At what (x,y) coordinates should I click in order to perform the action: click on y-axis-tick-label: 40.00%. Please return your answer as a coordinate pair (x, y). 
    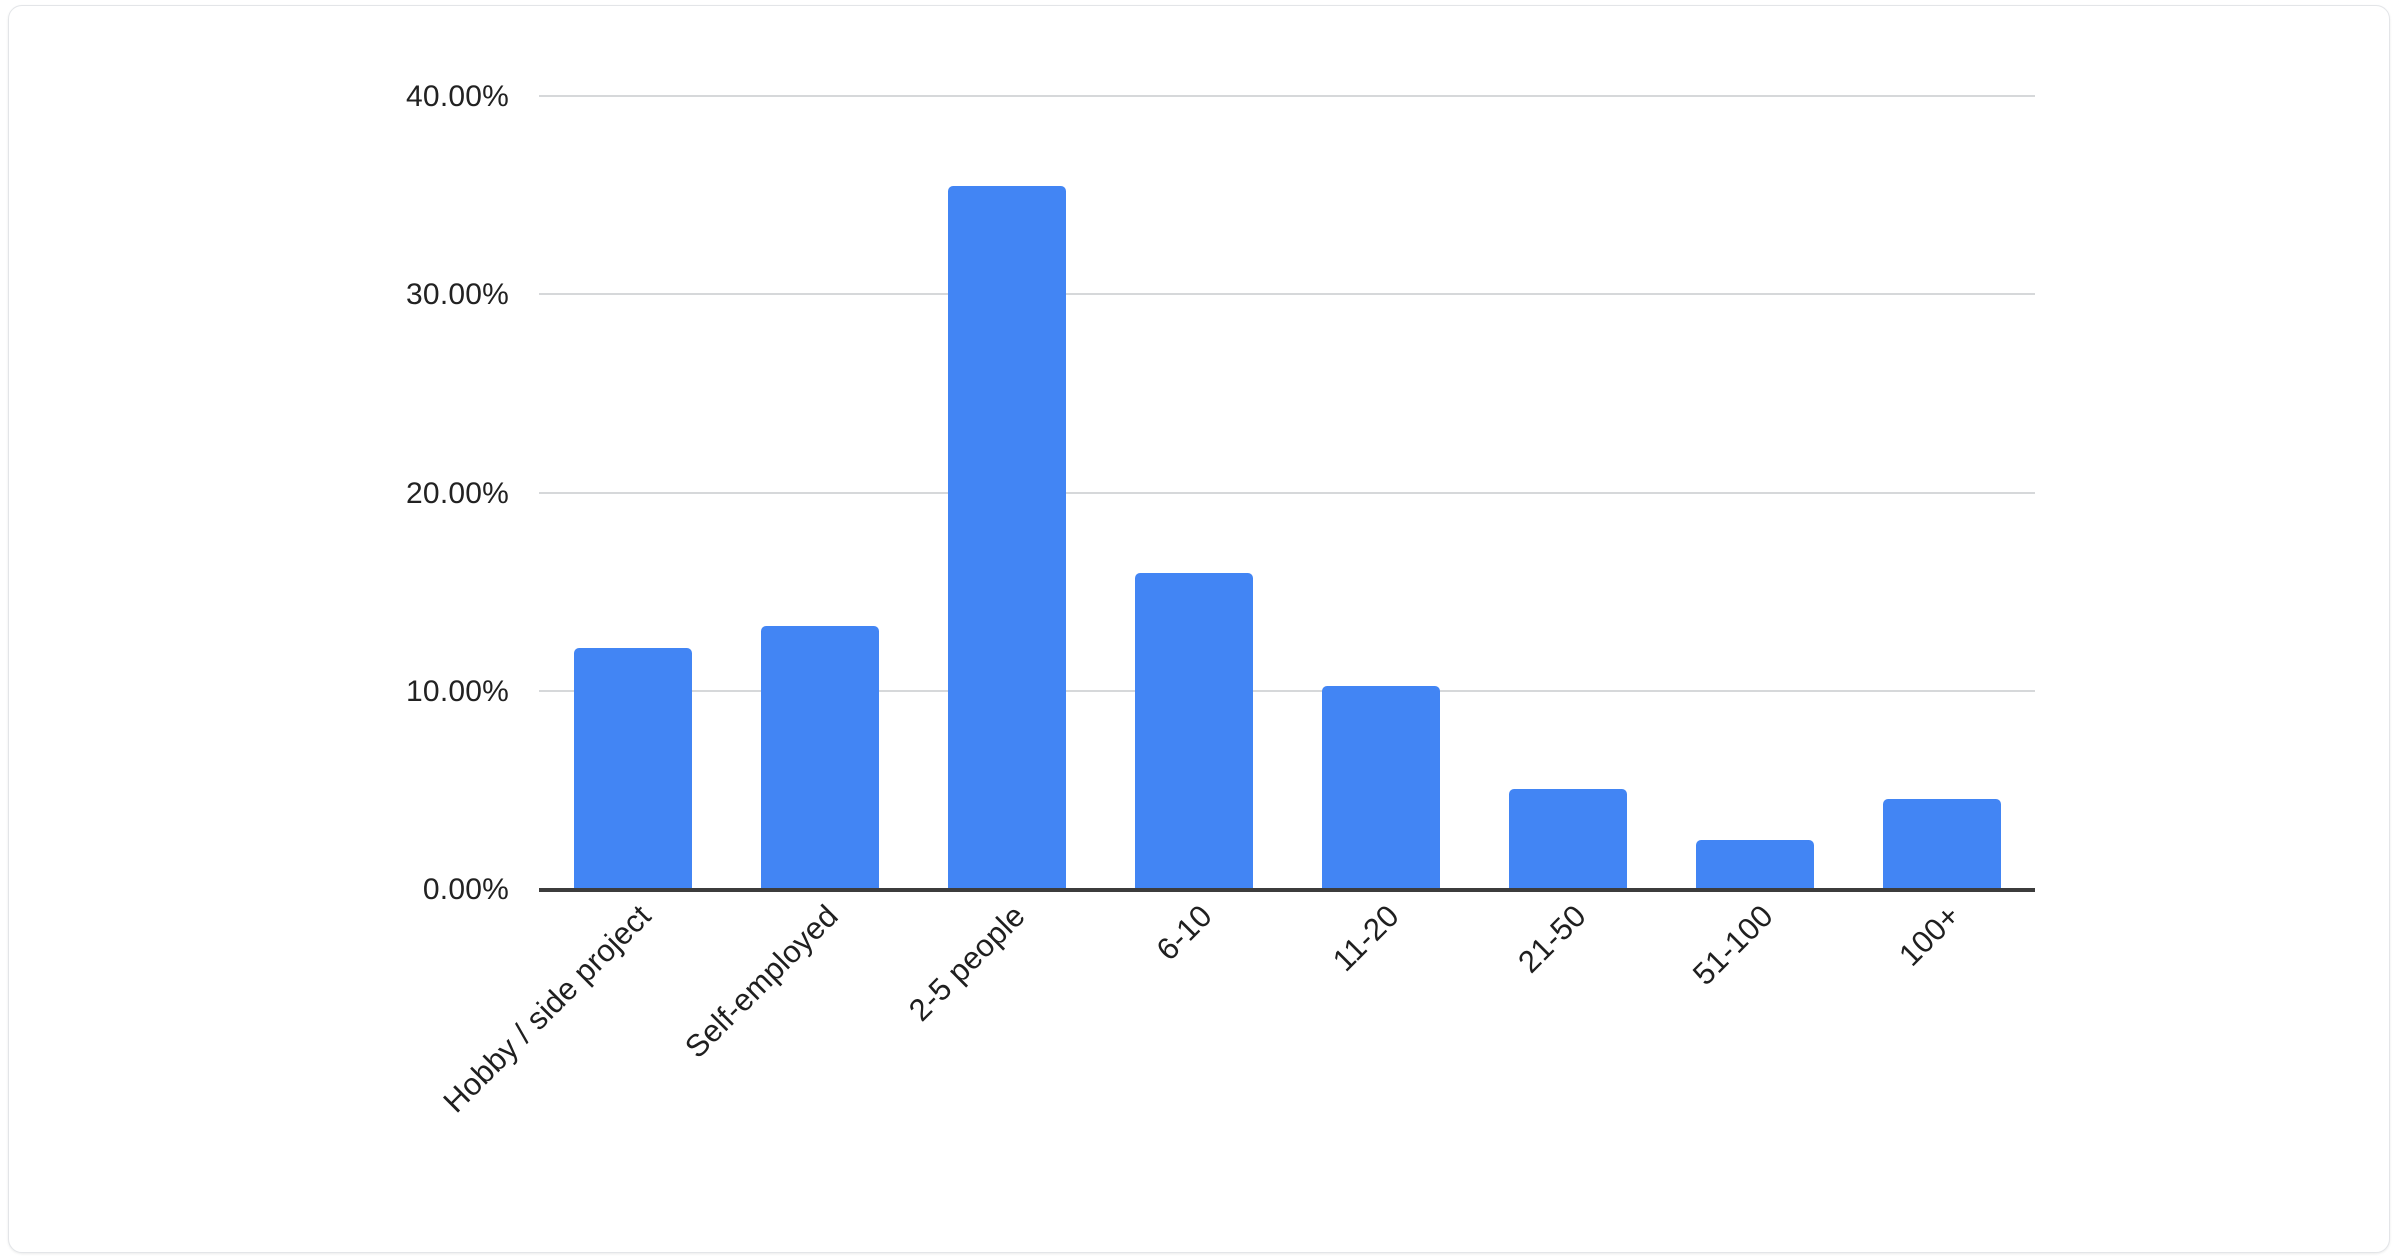
    Looking at the image, I should click on (457, 96).